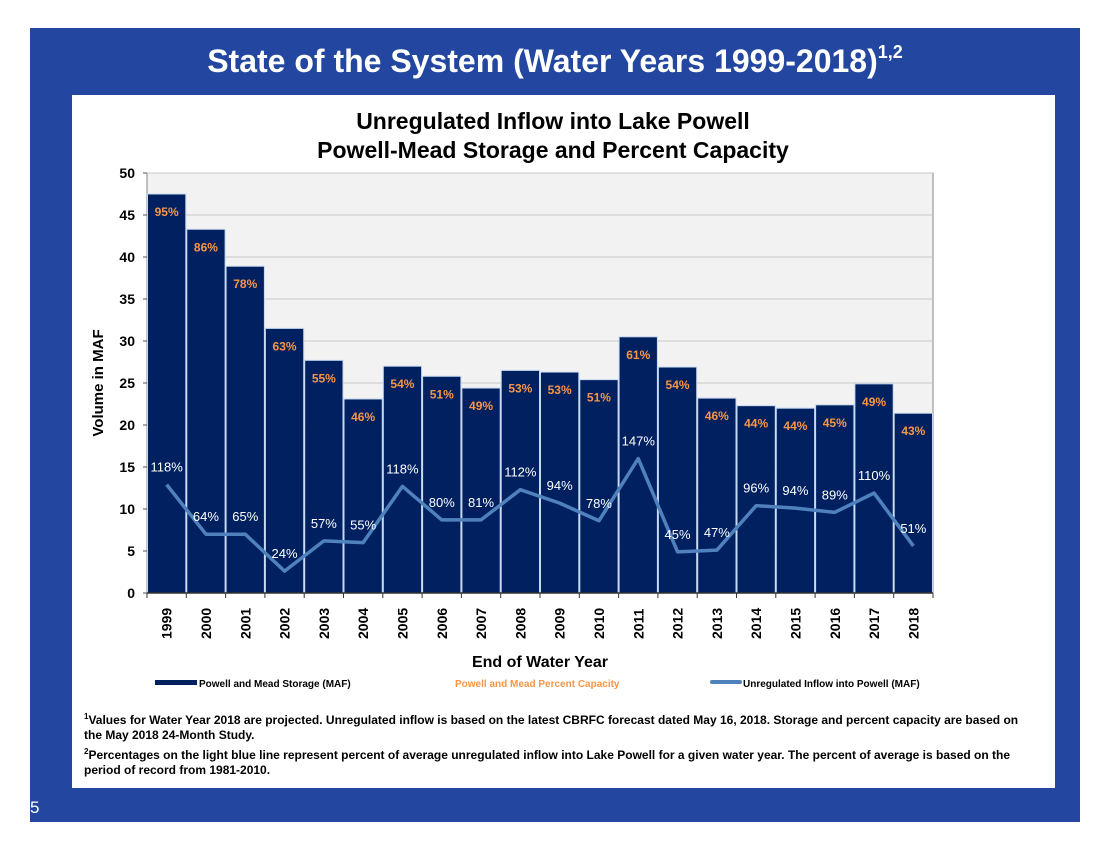  I want to click on title-superscript: 1,2, so click(890, 52).